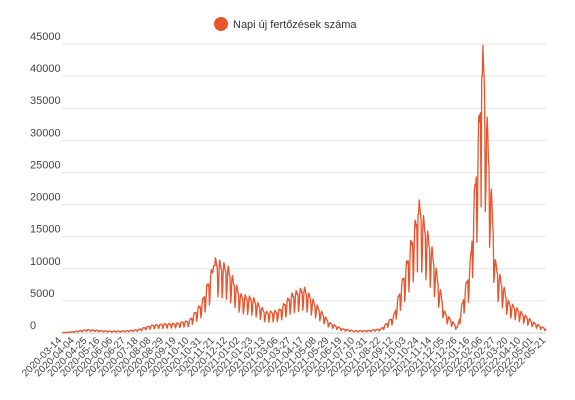 The width and height of the screenshot is (575, 400). I want to click on y-tick-label: 30000, so click(45, 133).